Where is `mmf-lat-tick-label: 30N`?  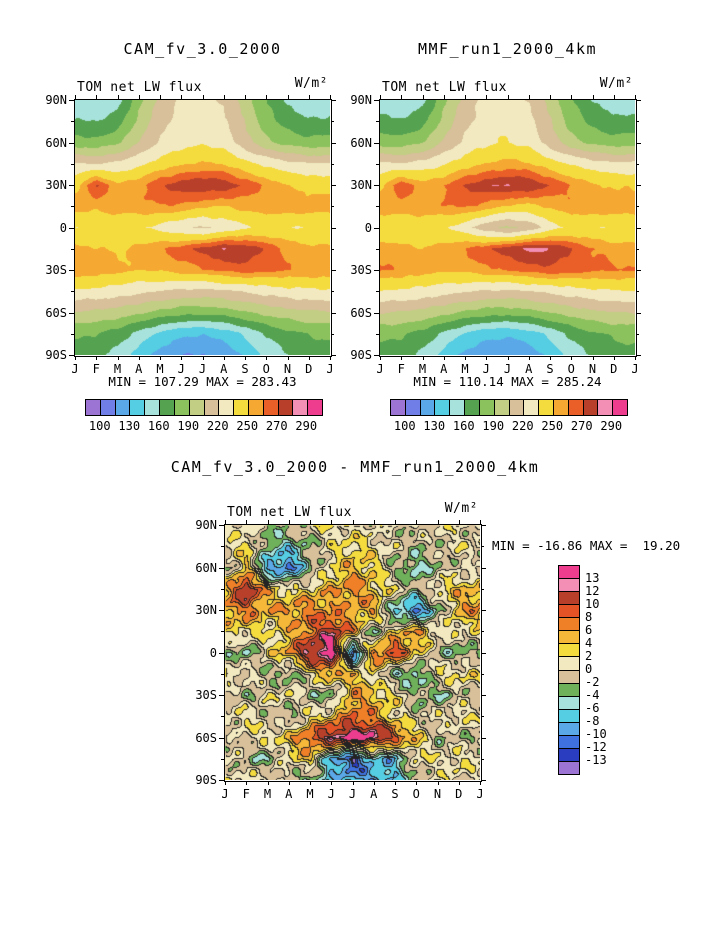
mmf-lat-tick-label: 30N is located at coordinates (361, 185).